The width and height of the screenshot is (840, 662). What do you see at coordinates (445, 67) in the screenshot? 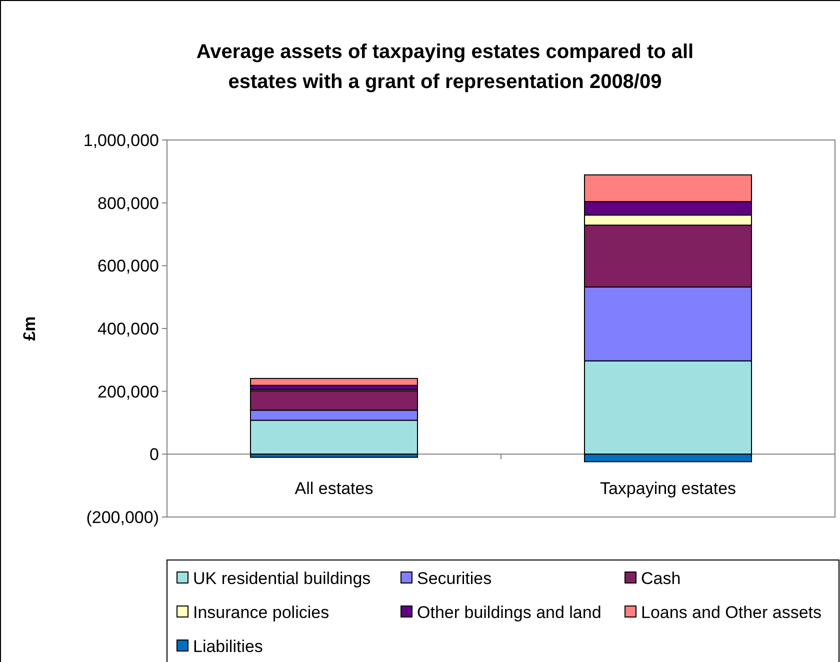
I see `chart-title: Average assets of taxpaying estates compared to all estates with a grant of representation 2008/09` at bounding box center [445, 67].